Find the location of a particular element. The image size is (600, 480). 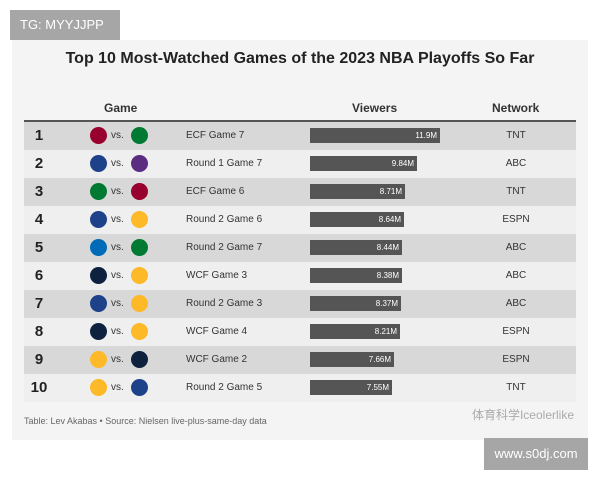

rank: 2 is located at coordinates (39, 163).